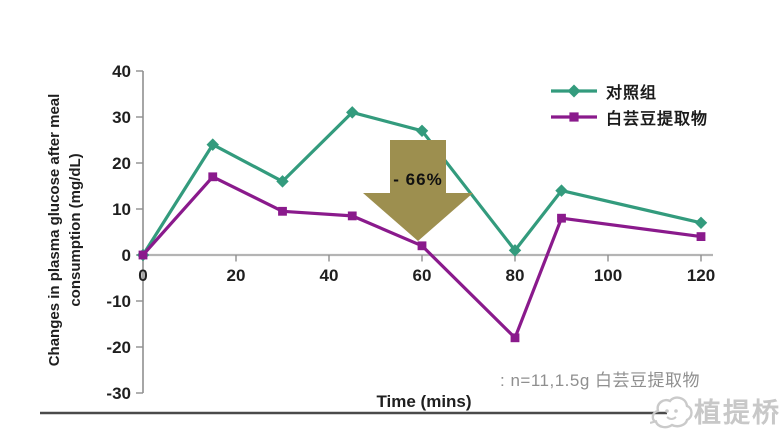 The image size is (784, 445). Describe the element at coordinates (632, 93) in the screenshot. I see `legend-label-control: 对照组` at that location.